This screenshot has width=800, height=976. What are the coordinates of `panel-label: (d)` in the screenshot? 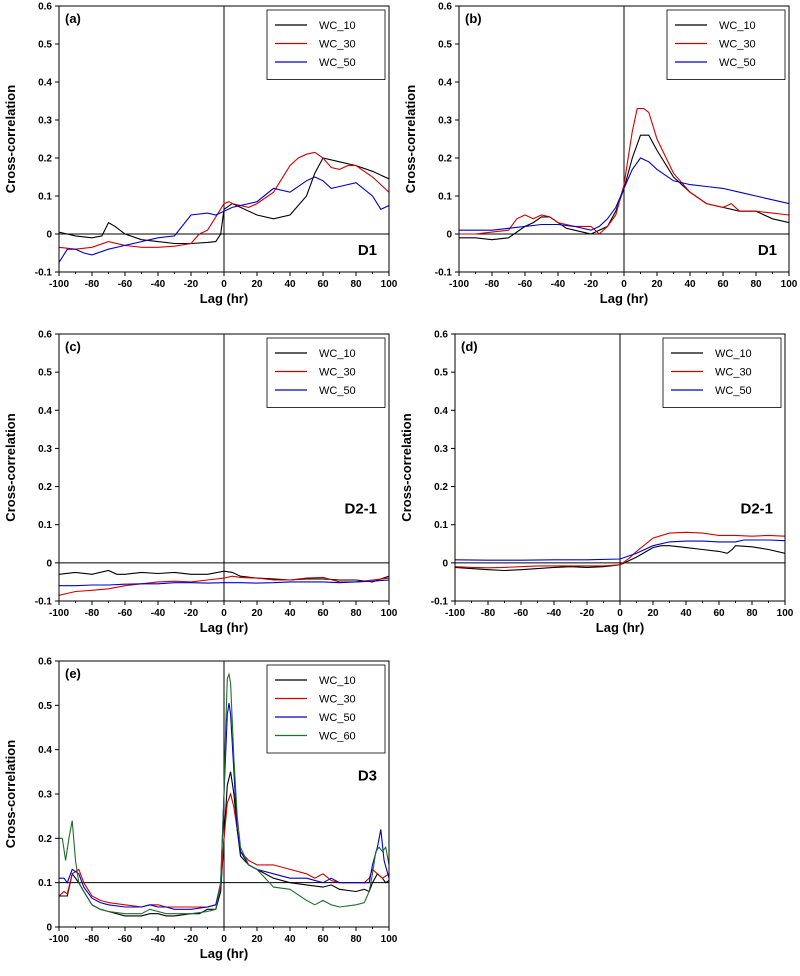 It's located at (469, 346).